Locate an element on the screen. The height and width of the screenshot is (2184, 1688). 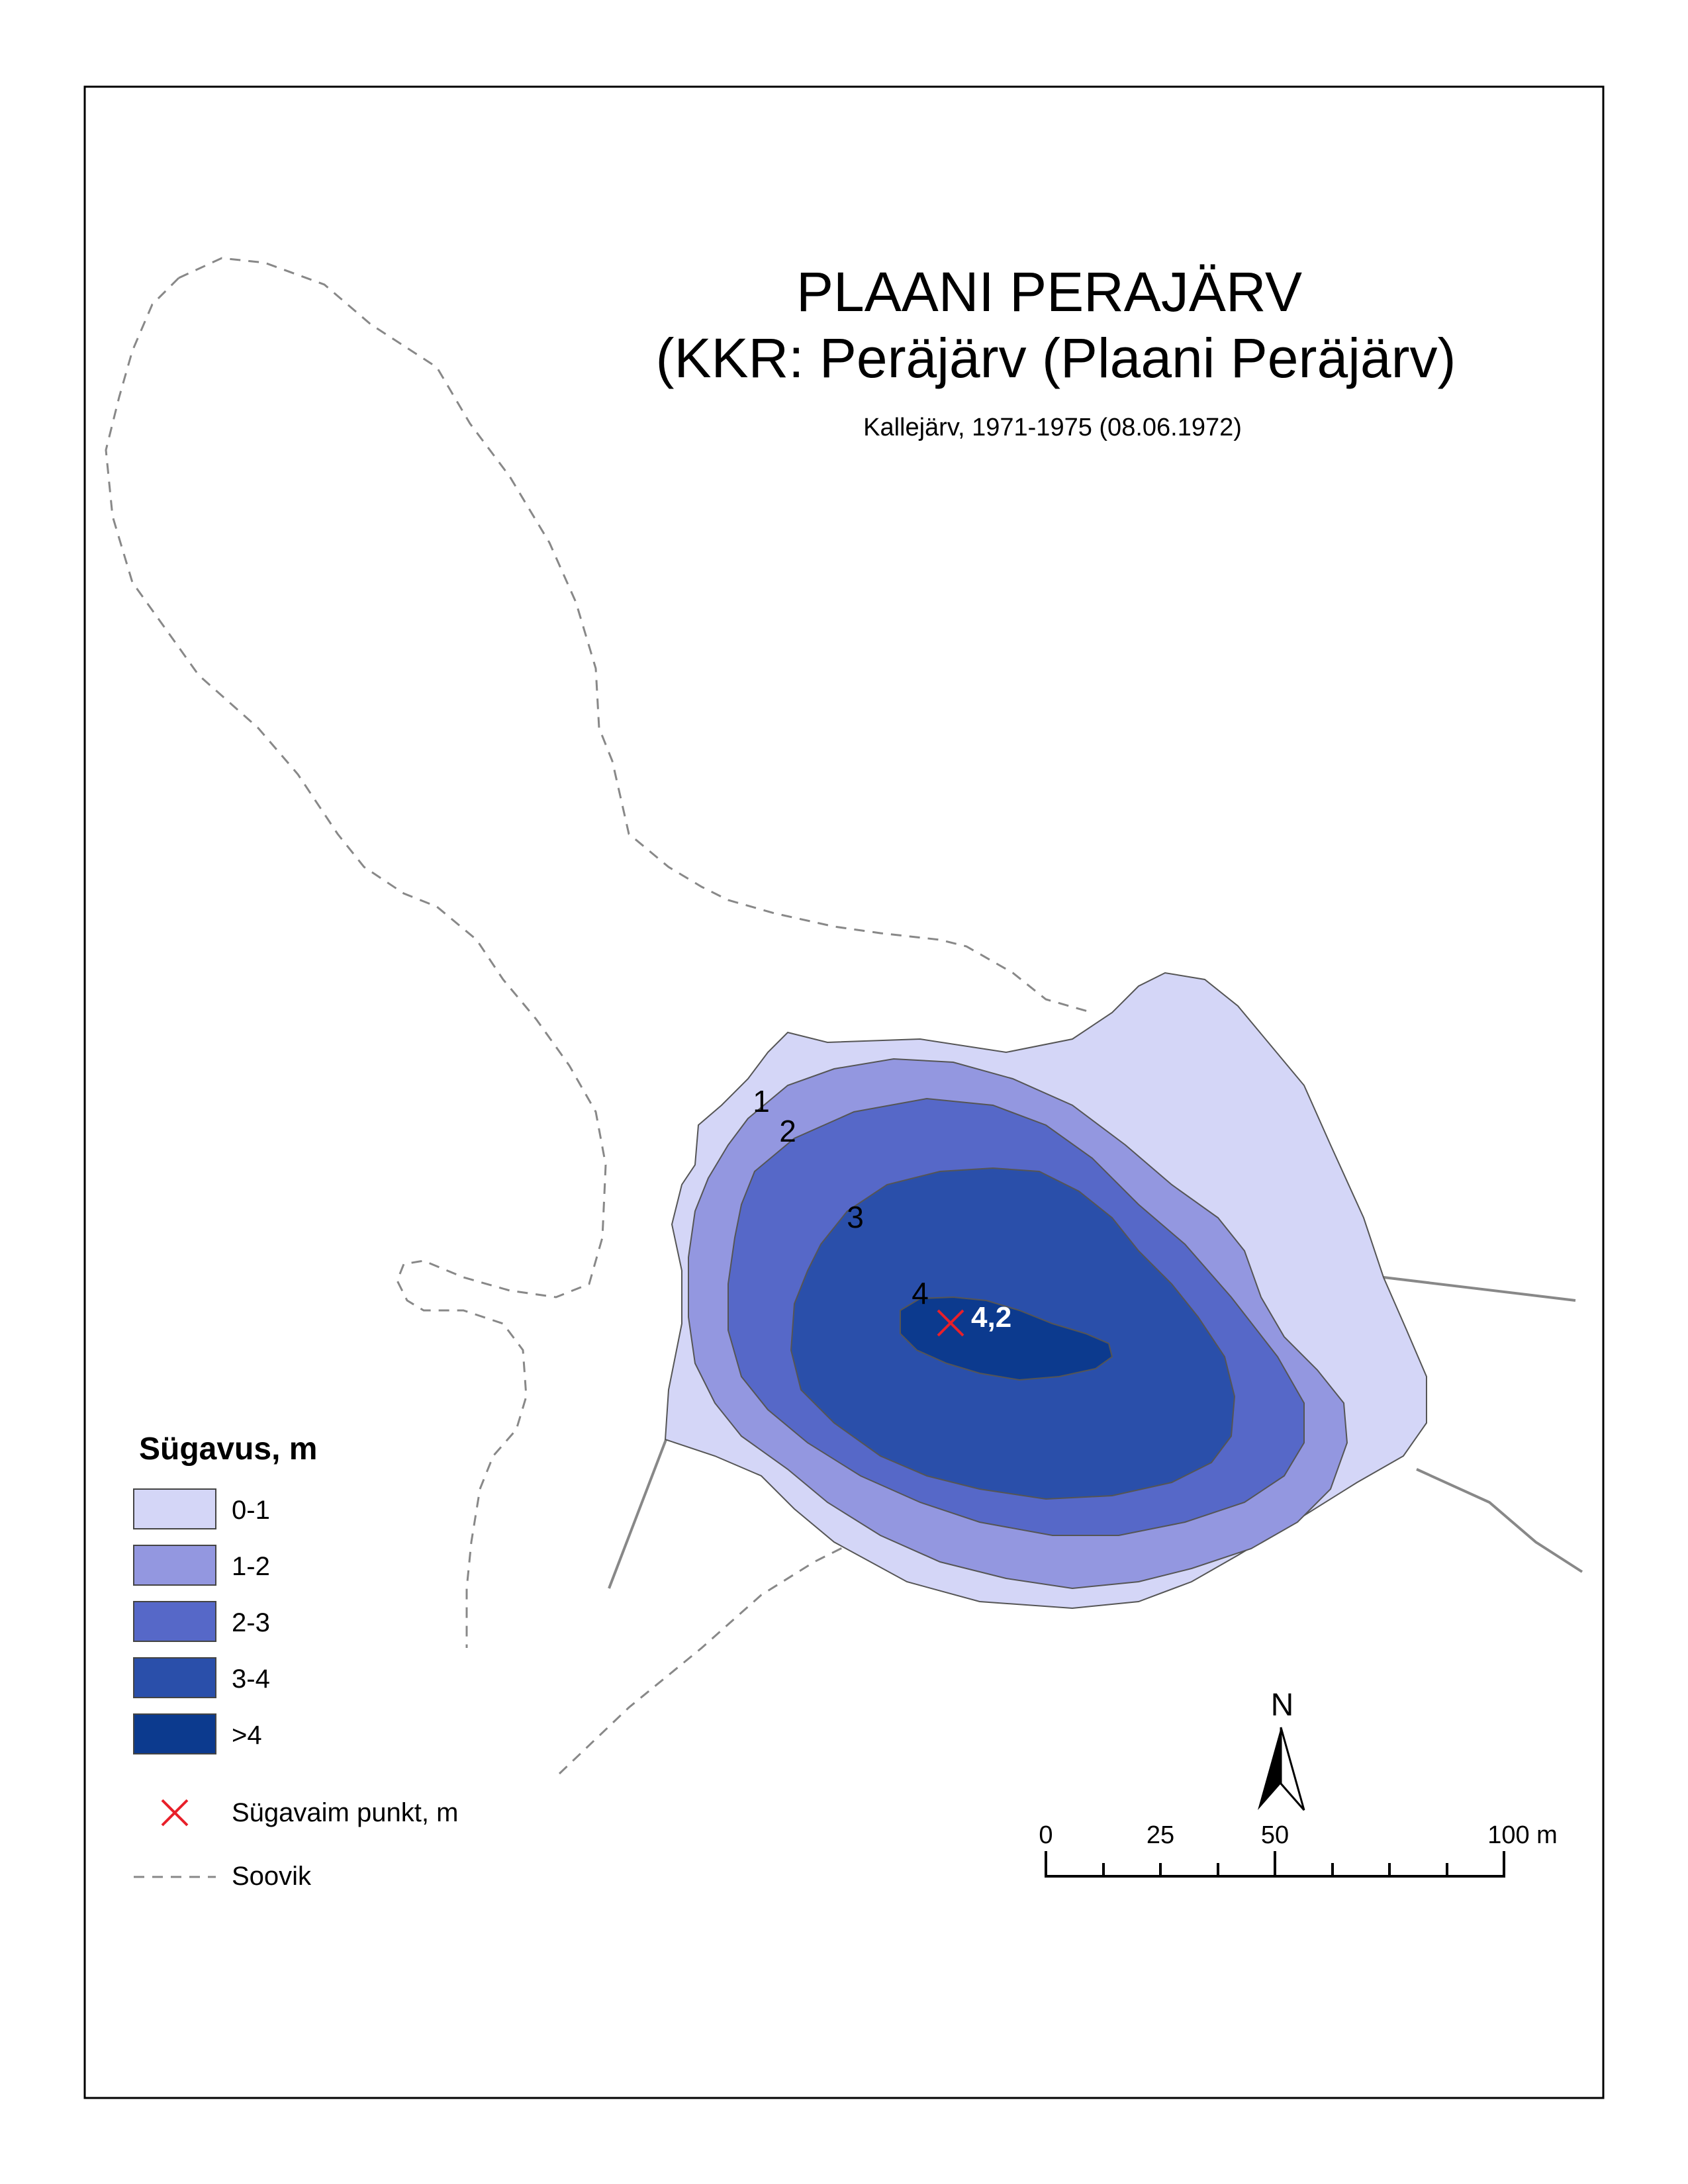
legend-label-3-4: 3-4 is located at coordinates (251, 1679).